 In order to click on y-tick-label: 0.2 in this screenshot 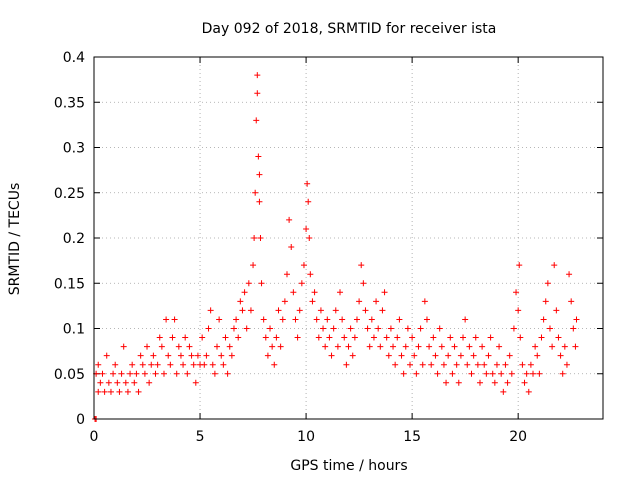, I will do `click(74, 239)`.